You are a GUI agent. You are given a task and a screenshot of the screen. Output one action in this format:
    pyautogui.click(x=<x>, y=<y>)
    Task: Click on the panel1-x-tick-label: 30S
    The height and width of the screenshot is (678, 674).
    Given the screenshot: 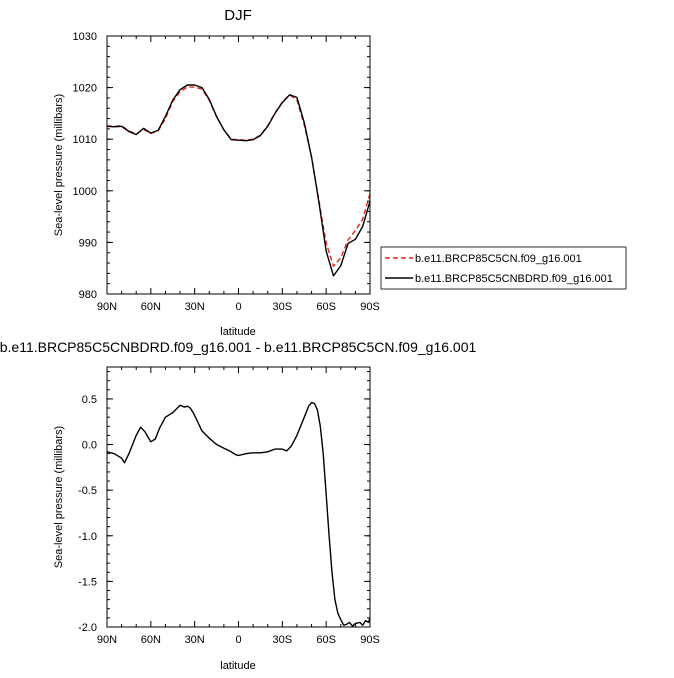 What is the action you would take?
    pyautogui.click(x=283, y=307)
    